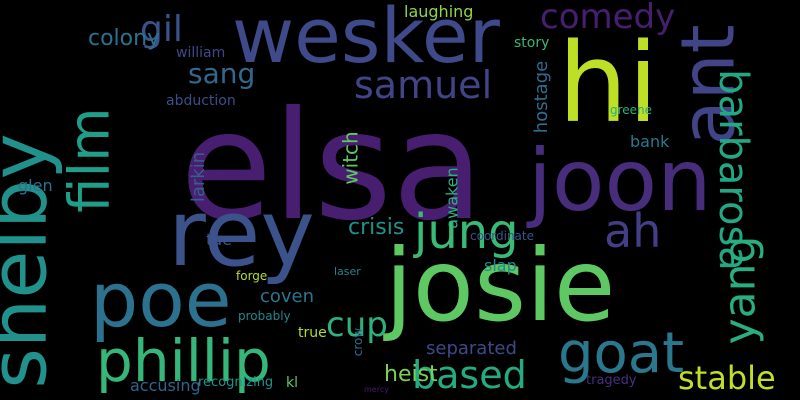 This screenshot has width=800, height=400. What do you see at coordinates (241, 233) in the screenshot?
I see `word-rey: rey` at bounding box center [241, 233].